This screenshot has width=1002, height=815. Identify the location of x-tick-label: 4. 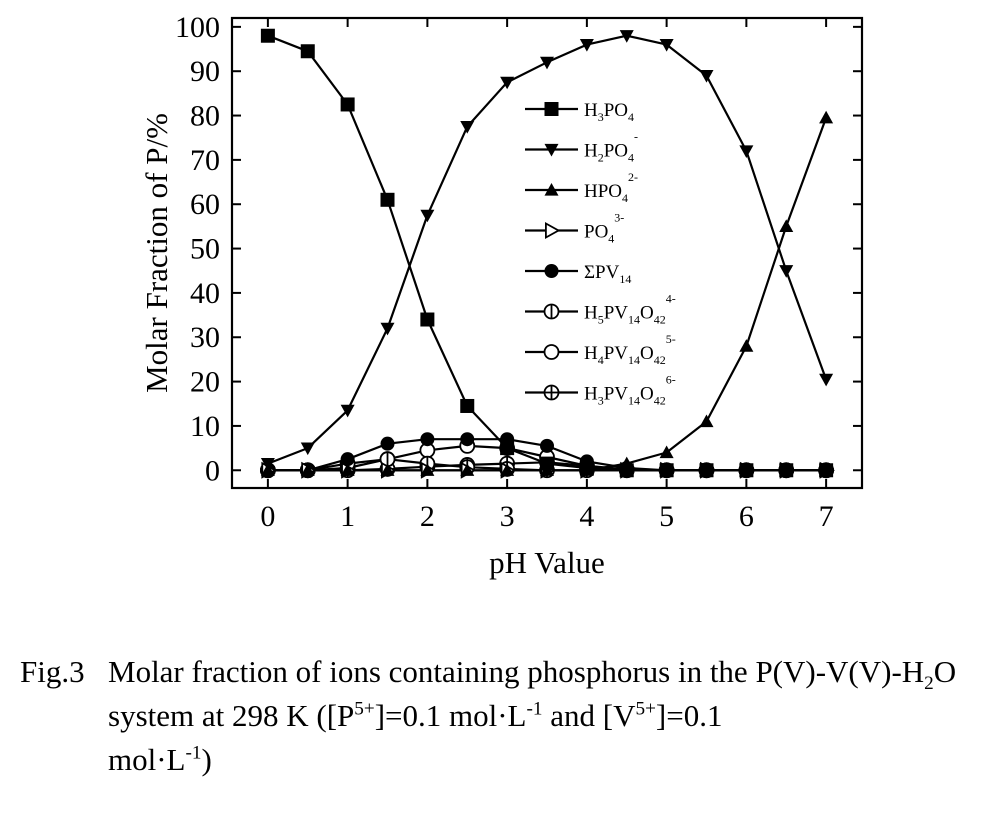
(586, 516).